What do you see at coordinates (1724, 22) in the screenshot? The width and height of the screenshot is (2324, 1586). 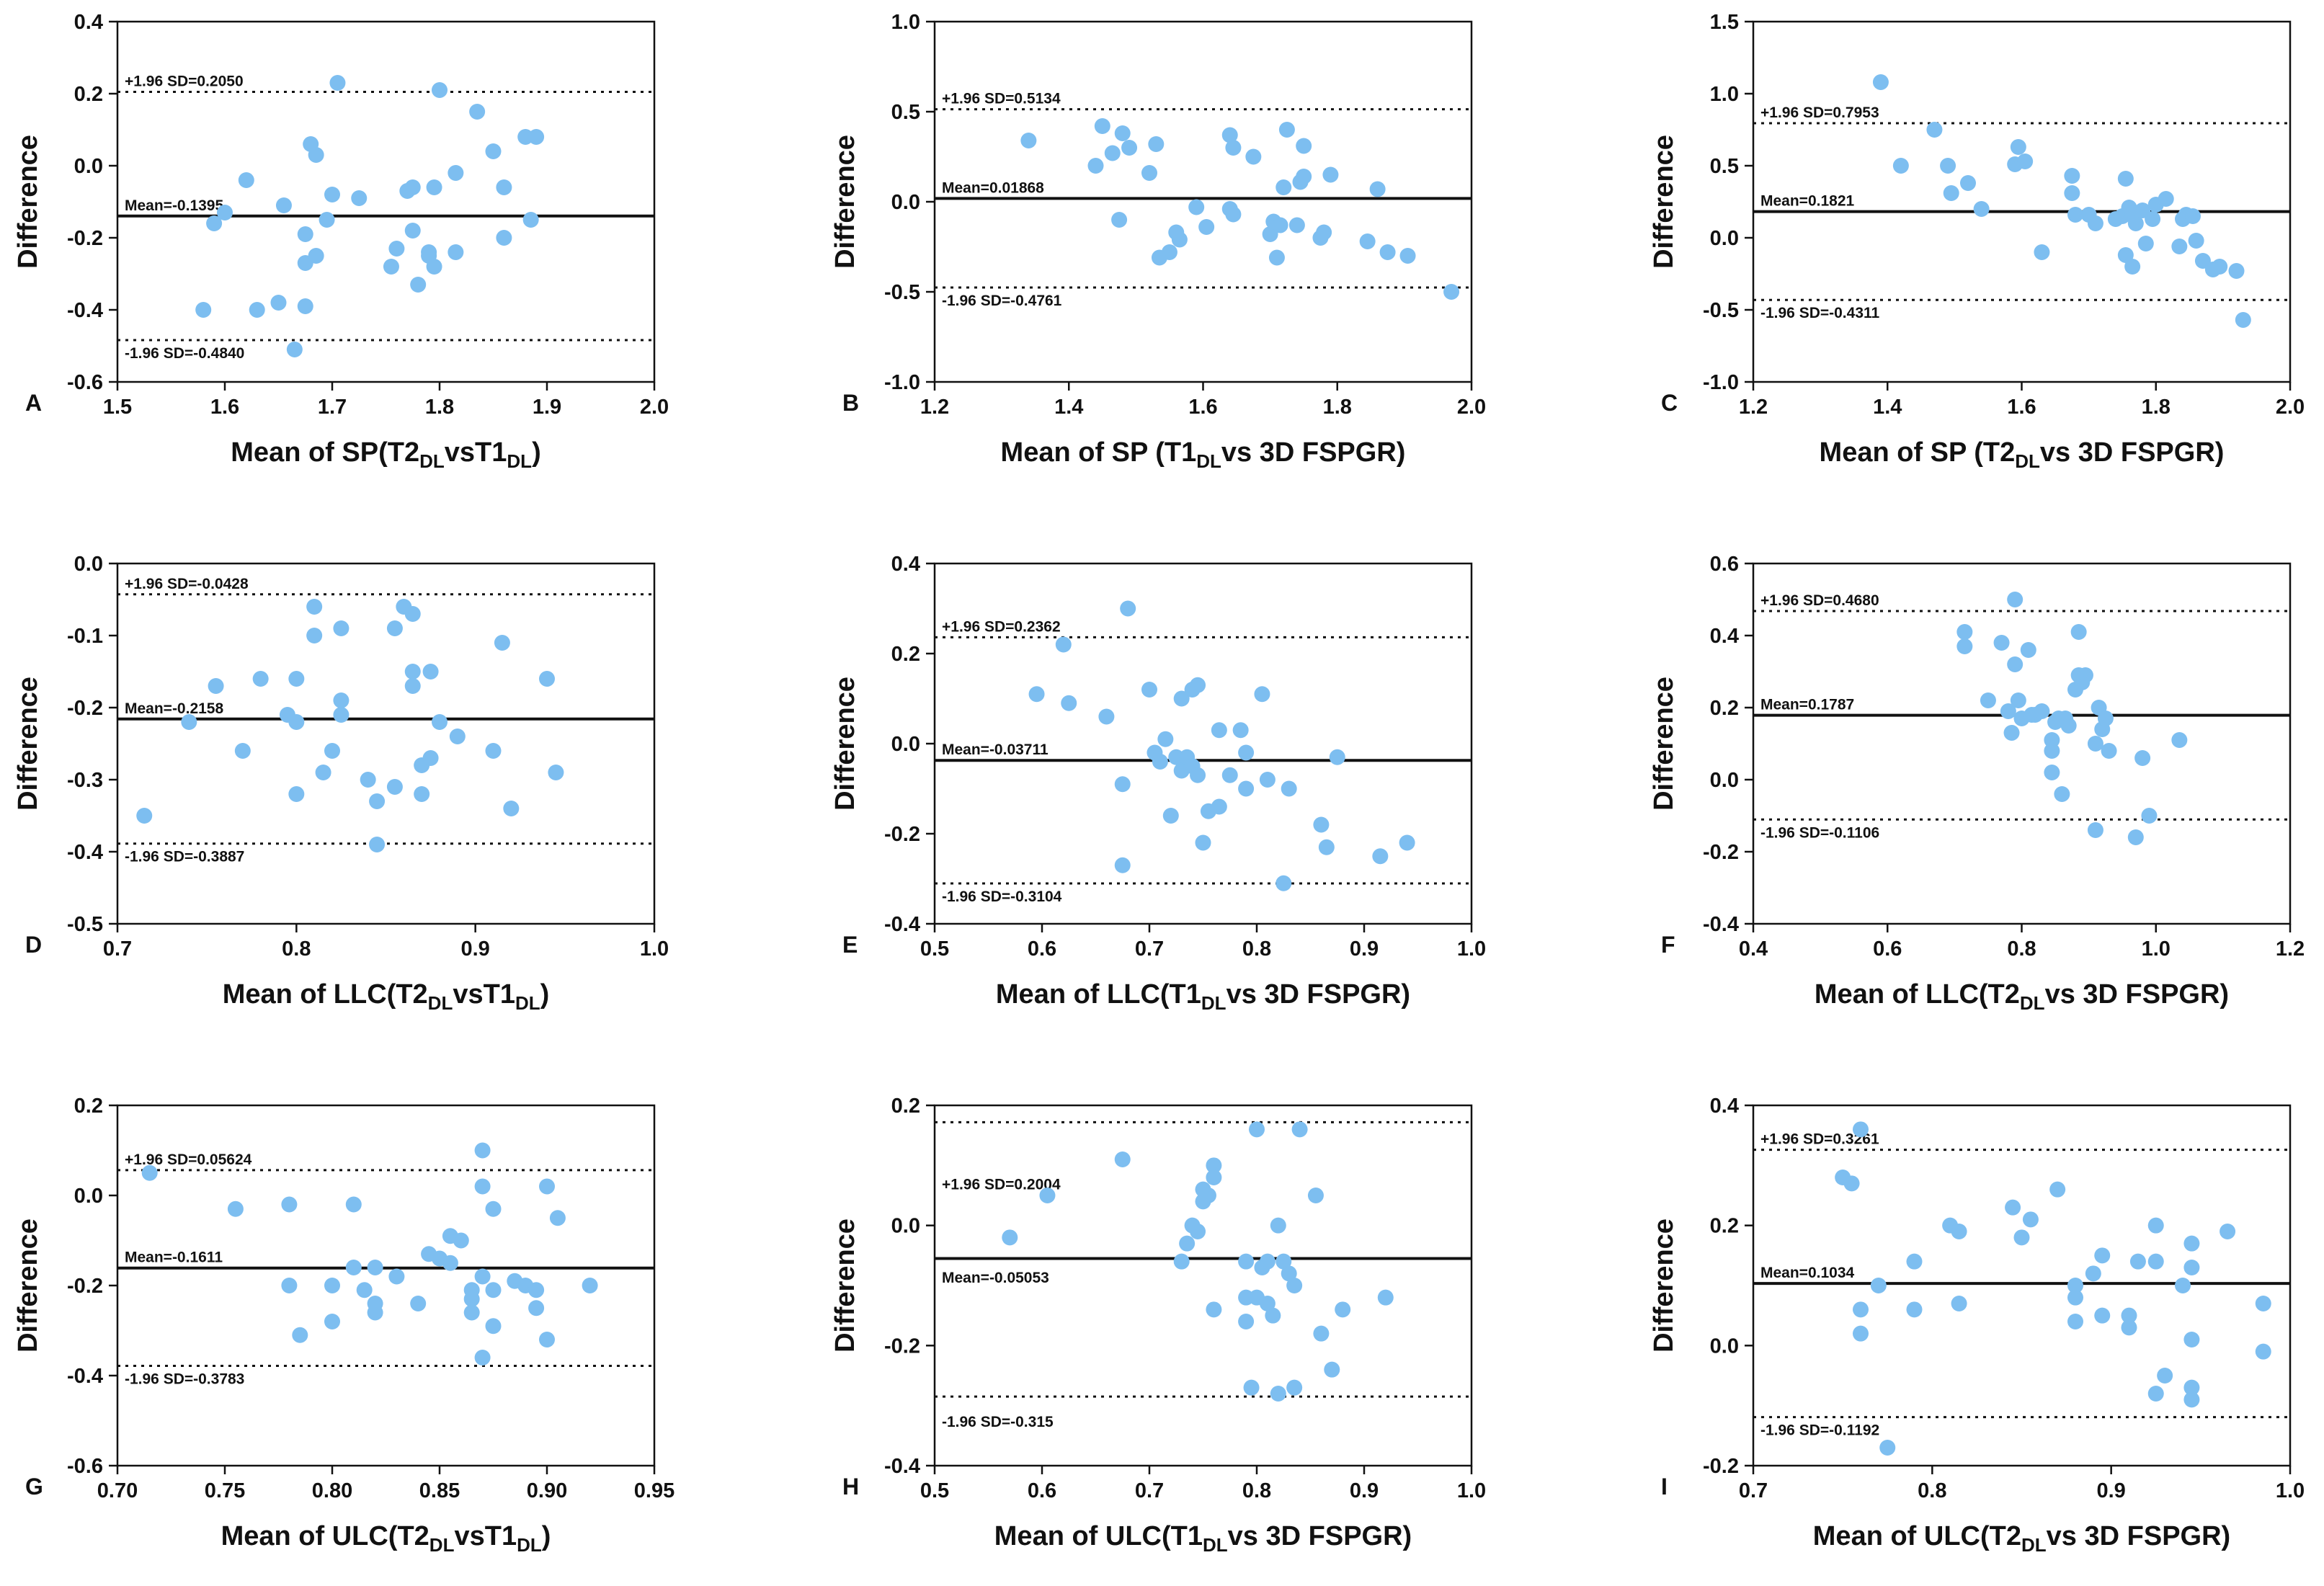 I see `y-tick-label: 1.5` at bounding box center [1724, 22].